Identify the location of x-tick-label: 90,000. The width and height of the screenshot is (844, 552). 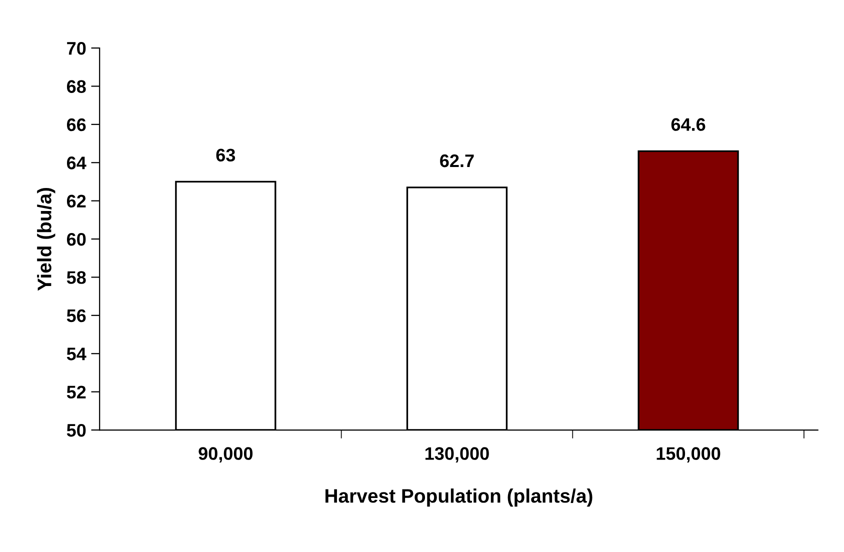
(225, 455).